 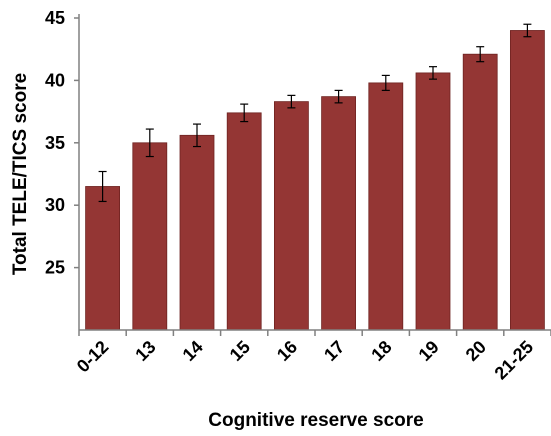 What do you see at coordinates (381, 351) in the screenshot?
I see `x-tick-label: 18` at bounding box center [381, 351].